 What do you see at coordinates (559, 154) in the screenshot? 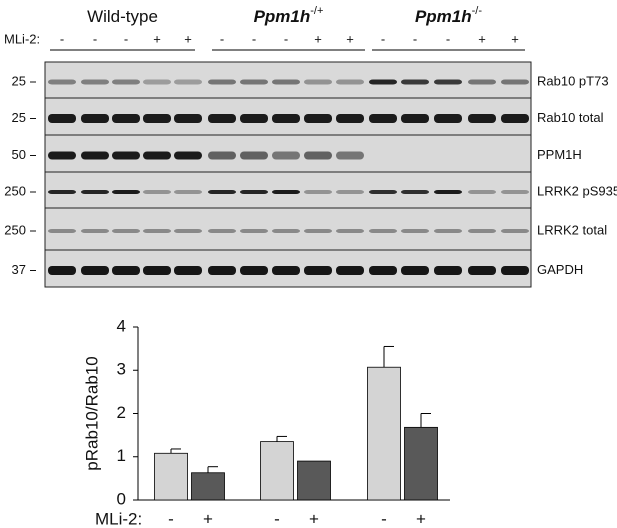
I see `row-label: PPM1H` at bounding box center [559, 154].